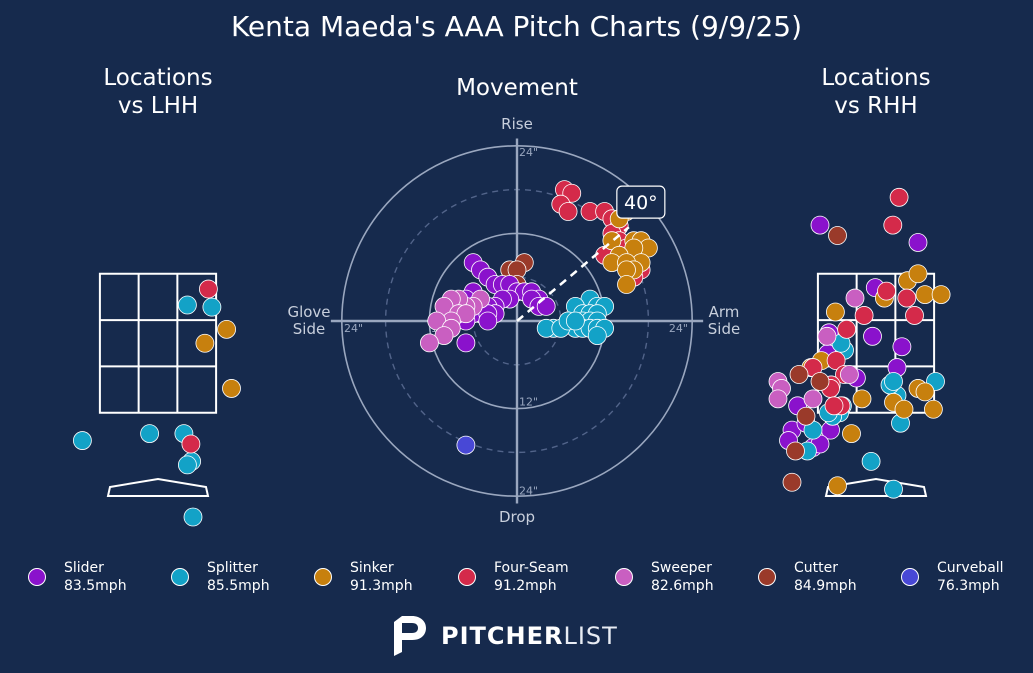 This screenshot has width=1033, height=673. Describe the element at coordinates (517, 88) in the screenshot. I see `movement-panel-title: Movement` at that location.